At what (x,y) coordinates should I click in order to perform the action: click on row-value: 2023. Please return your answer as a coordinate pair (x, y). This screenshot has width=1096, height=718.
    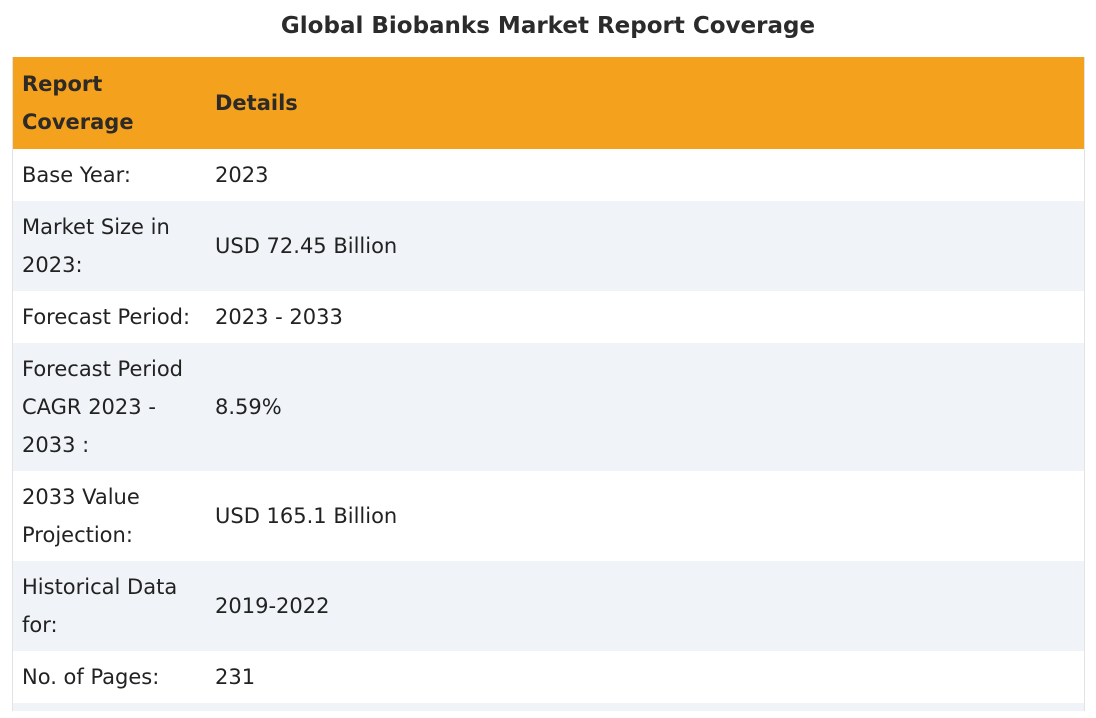
    Looking at the image, I should click on (242, 175).